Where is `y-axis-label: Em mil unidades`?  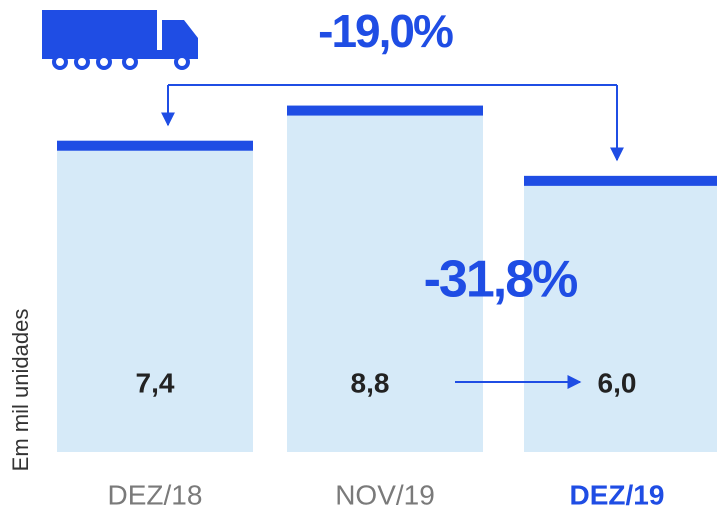
y-axis-label: Em mil unidades is located at coordinates (20, 390).